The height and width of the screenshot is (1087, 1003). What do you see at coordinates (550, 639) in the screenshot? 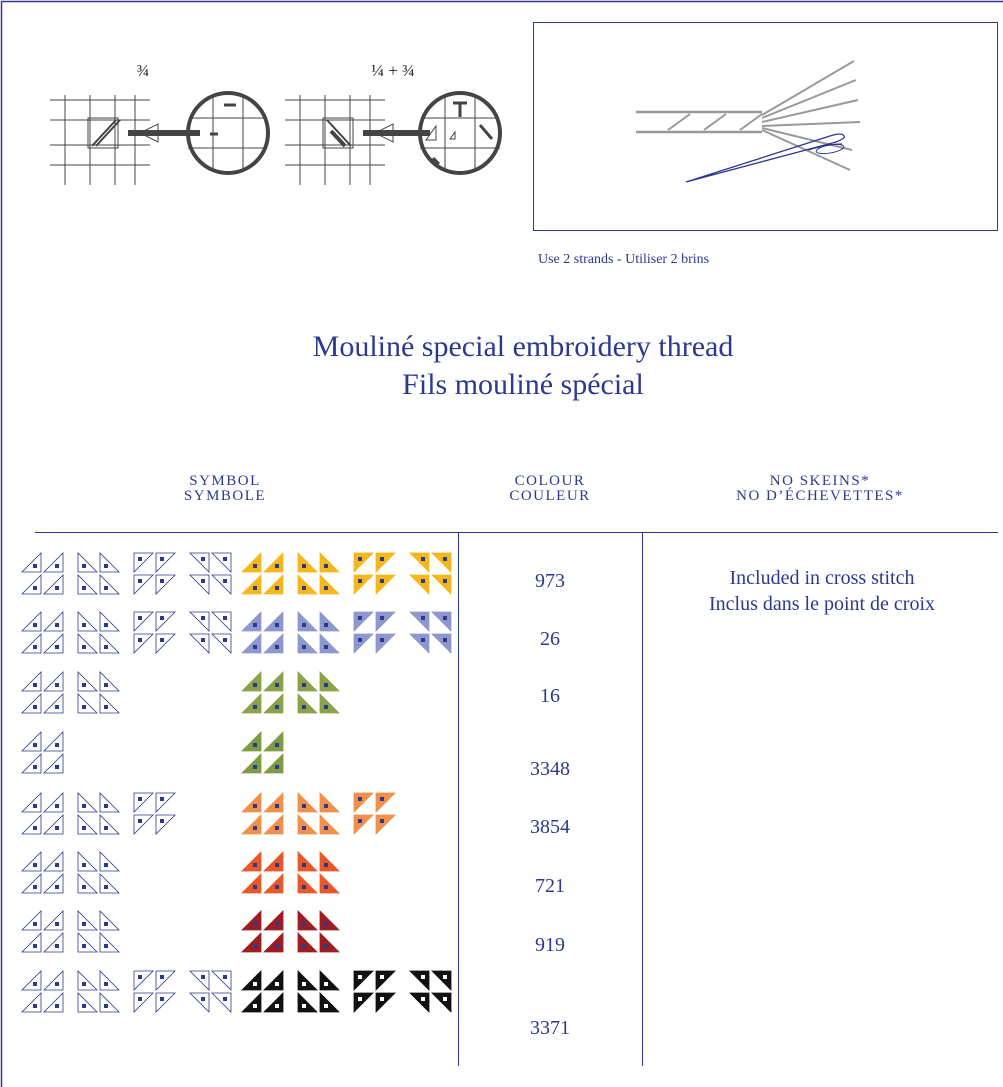
I see `colour-number: 26` at bounding box center [550, 639].